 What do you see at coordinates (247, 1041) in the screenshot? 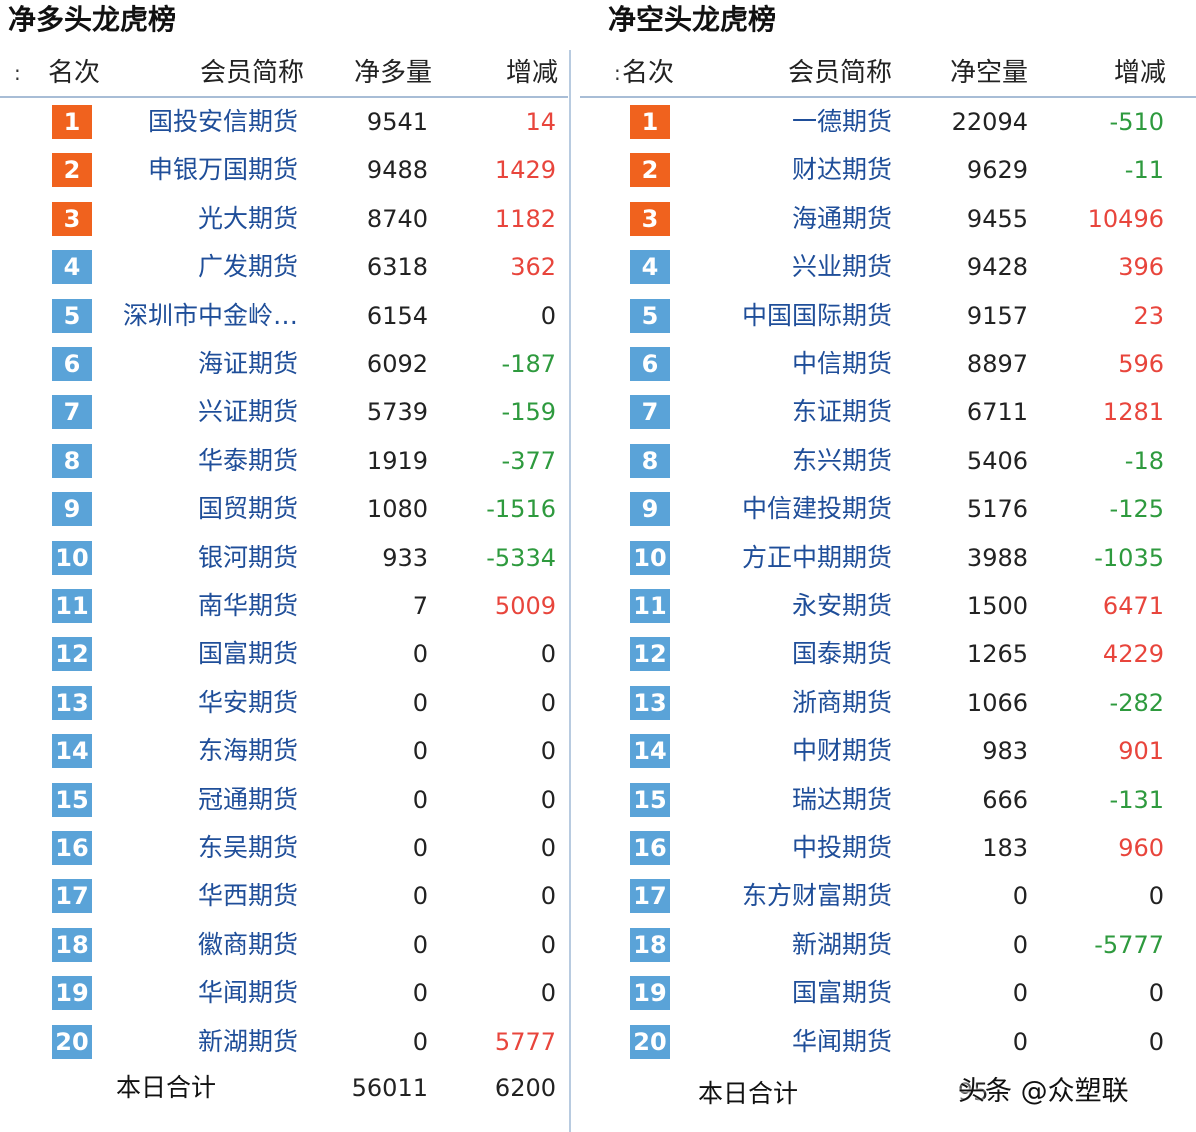
I see `member-name: 新湖期货` at bounding box center [247, 1041].